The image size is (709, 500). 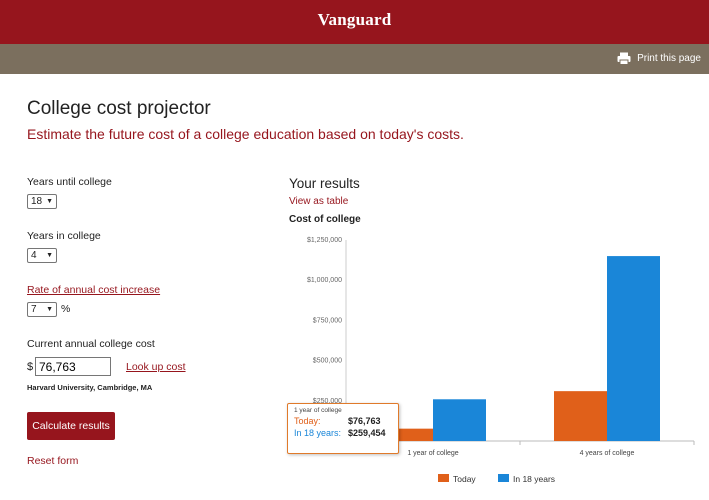 I want to click on rate-select: 7 ▼, so click(x=42, y=309).